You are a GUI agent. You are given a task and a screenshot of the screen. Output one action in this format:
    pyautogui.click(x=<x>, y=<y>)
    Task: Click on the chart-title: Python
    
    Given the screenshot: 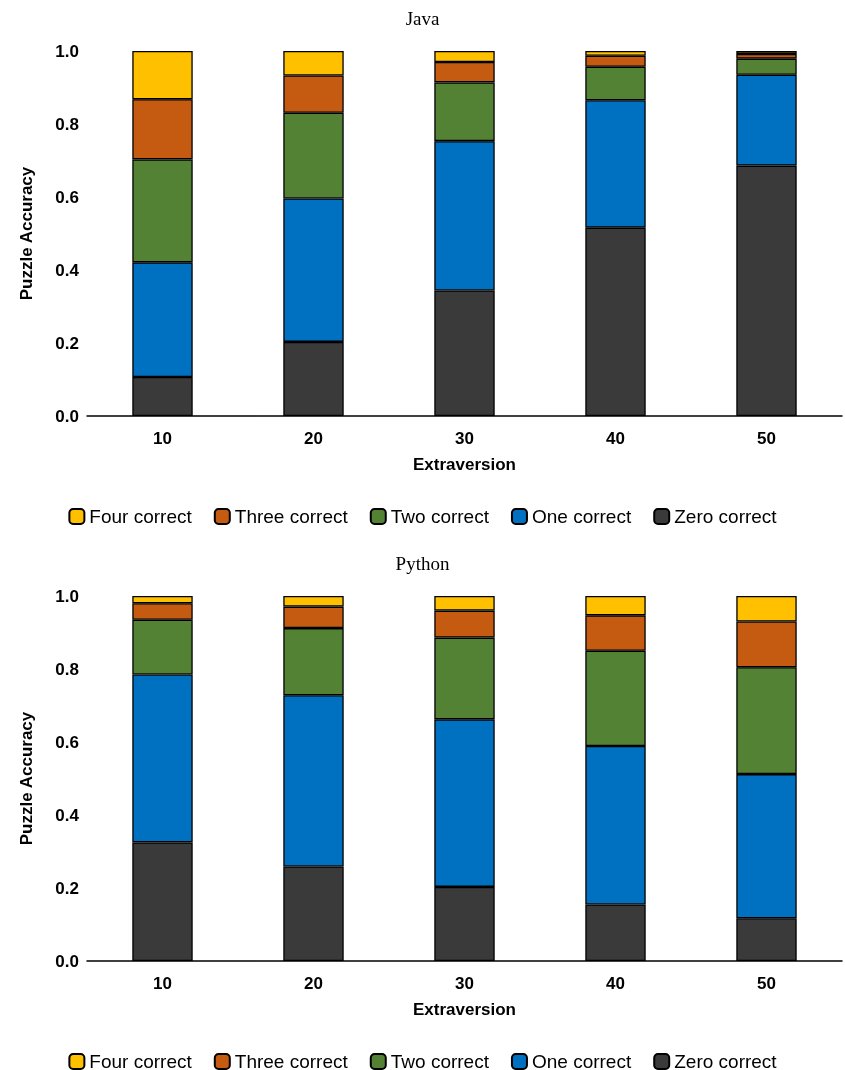 What is the action you would take?
    pyautogui.click(x=422, y=563)
    